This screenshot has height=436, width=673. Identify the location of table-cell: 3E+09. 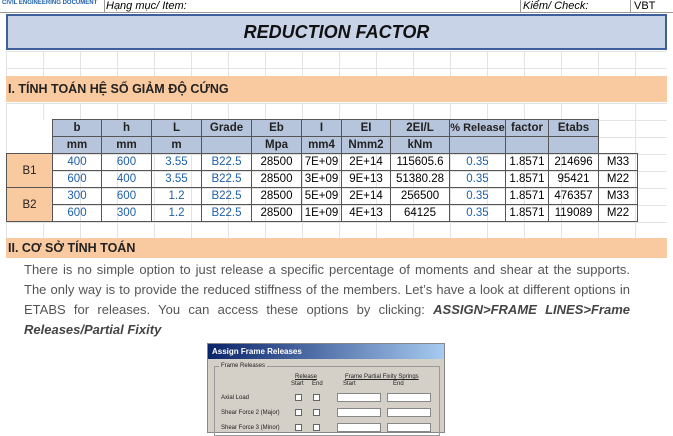
(321, 179).